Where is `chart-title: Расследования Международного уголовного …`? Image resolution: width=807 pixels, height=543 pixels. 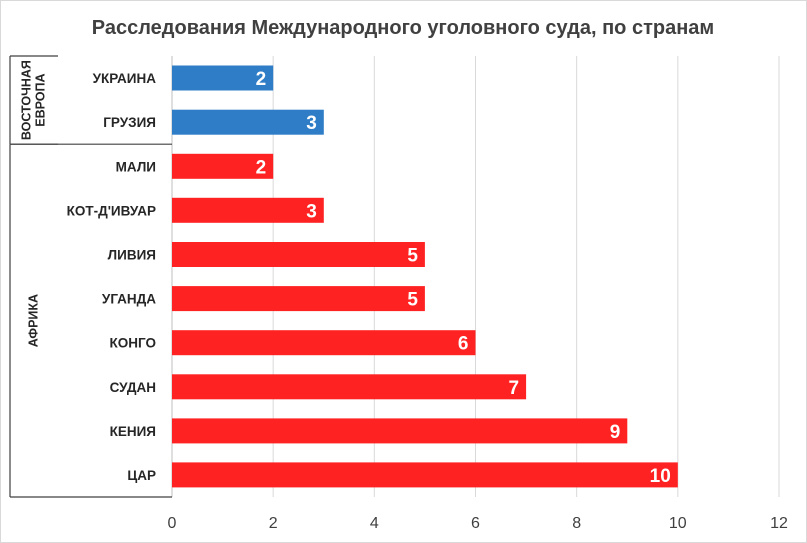 chart-title: Расследования Международного уголовного … is located at coordinates (403, 28).